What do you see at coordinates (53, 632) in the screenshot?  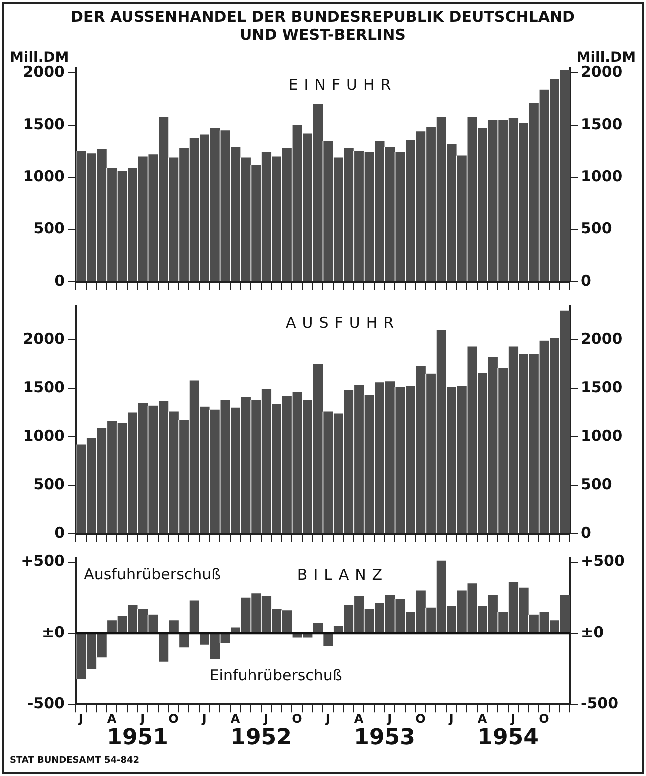 I see `y-tick-label: ±0` at bounding box center [53, 632].